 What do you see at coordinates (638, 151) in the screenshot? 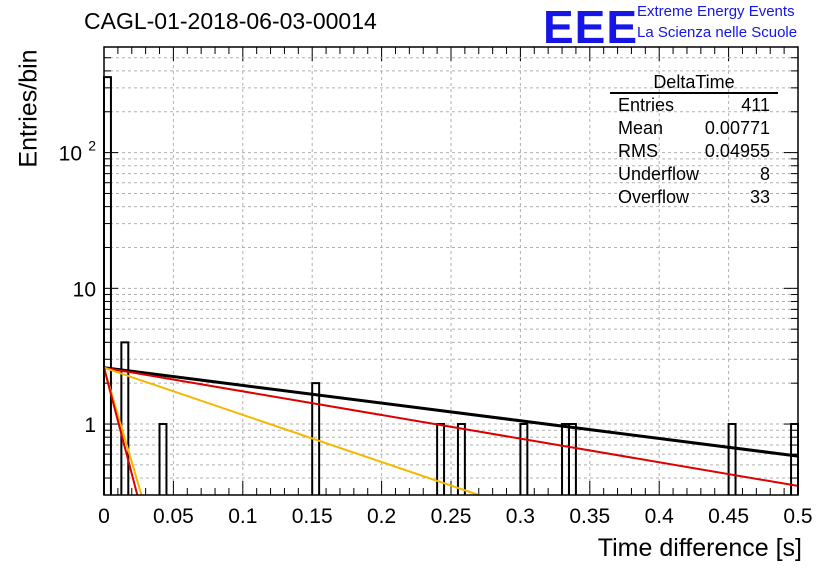
I see `stats-label: RMS` at bounding box center [638, 151].